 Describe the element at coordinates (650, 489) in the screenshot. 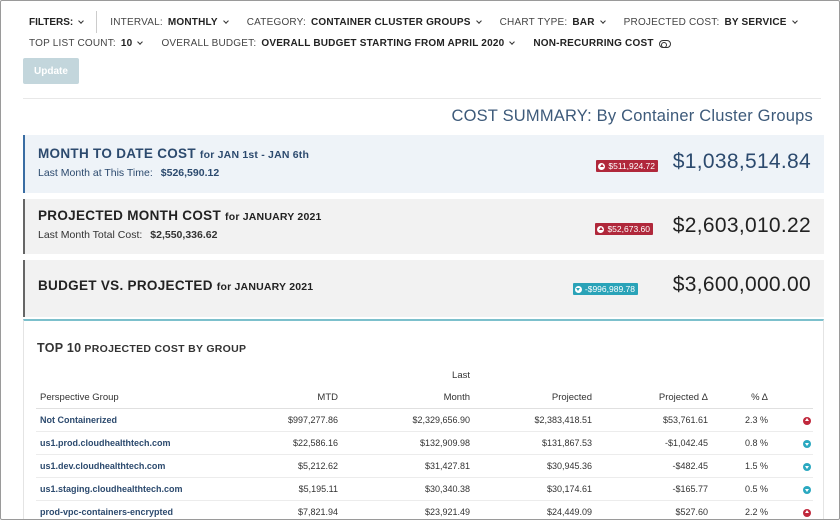

I see `projected-delta-cell: -$165.77` at that location.